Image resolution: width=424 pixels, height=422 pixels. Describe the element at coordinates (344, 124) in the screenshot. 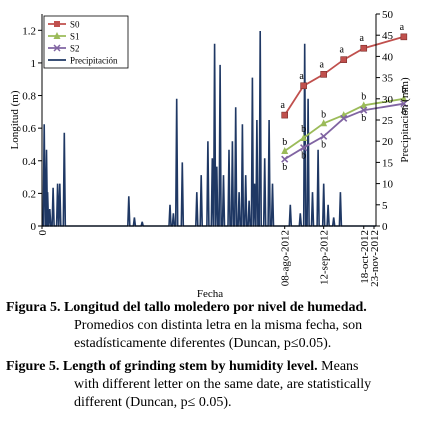

I see `series-line-s1` at that location.